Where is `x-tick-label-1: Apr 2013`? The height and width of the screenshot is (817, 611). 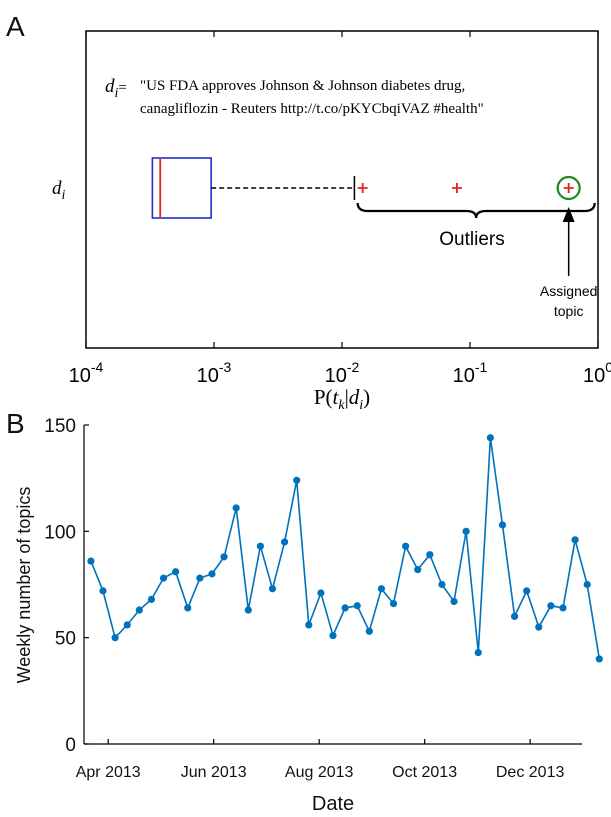 x-tick-label-1: Apr 2013 is located at coordinates (108, 772).